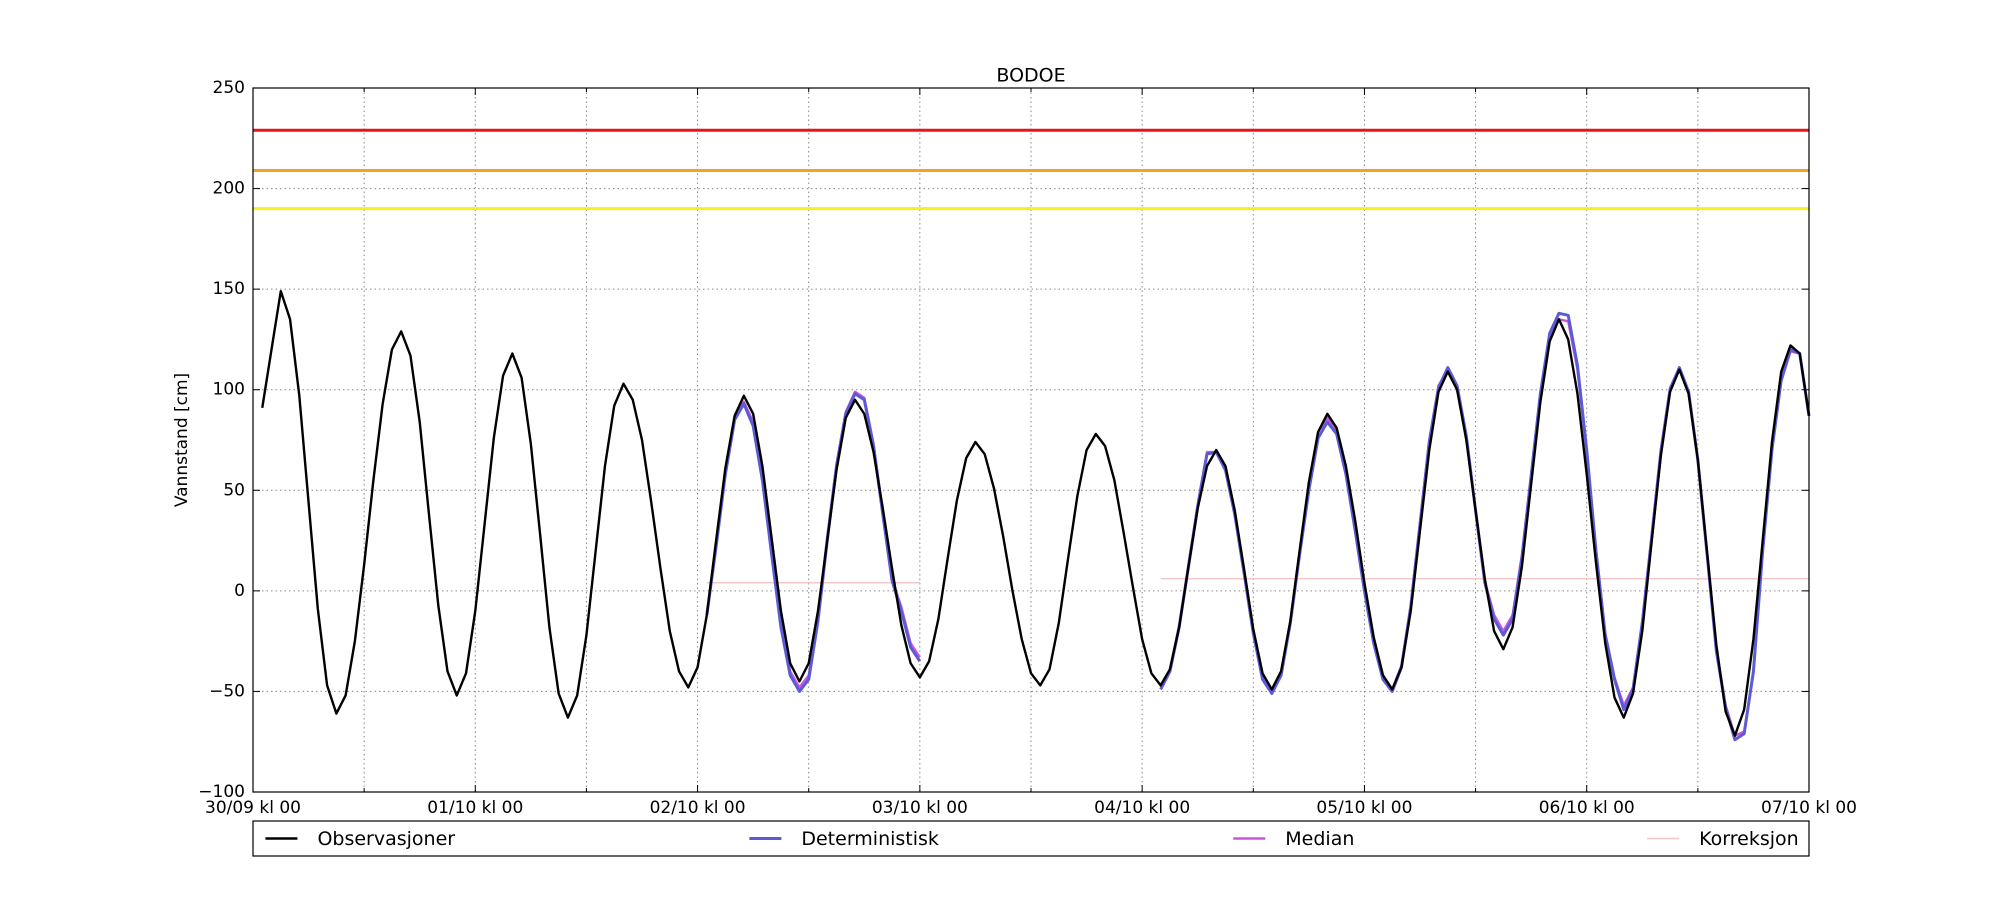 This screenshot has width=2000, height=900. Describe the element at coordinates (920, 808) in the screenshot. I see `x-tick-label: 03/10 kl 00` at that location.